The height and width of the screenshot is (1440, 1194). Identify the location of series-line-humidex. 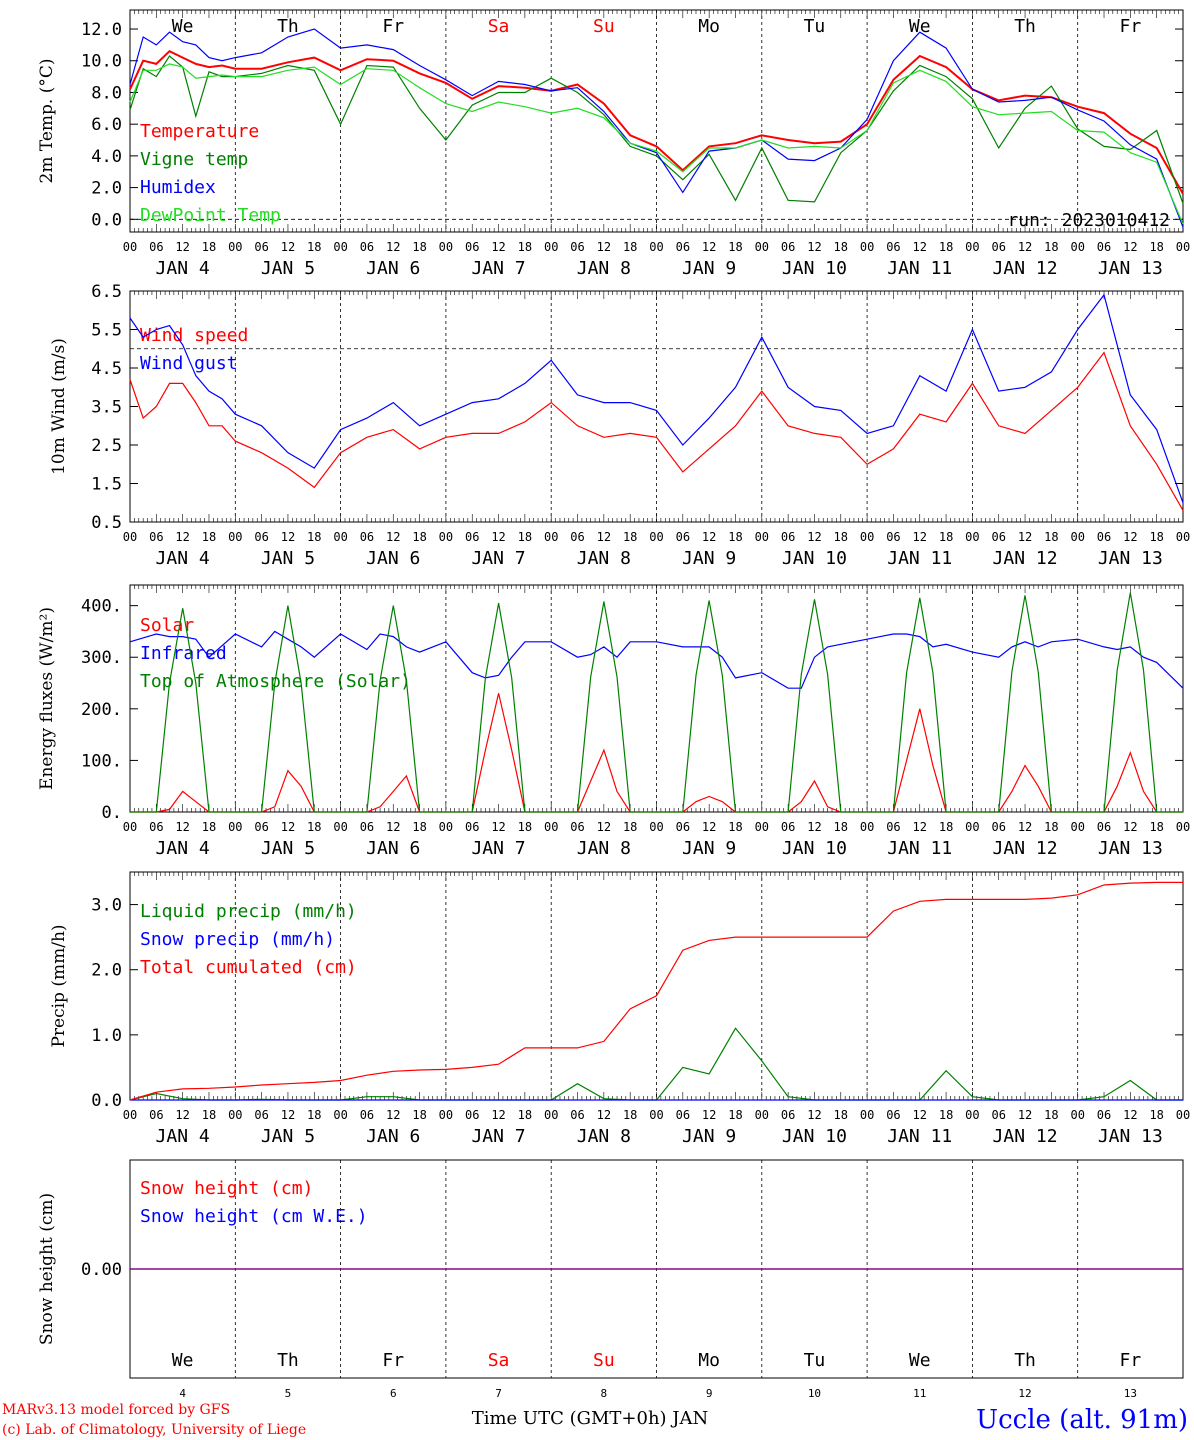
(656, 128).